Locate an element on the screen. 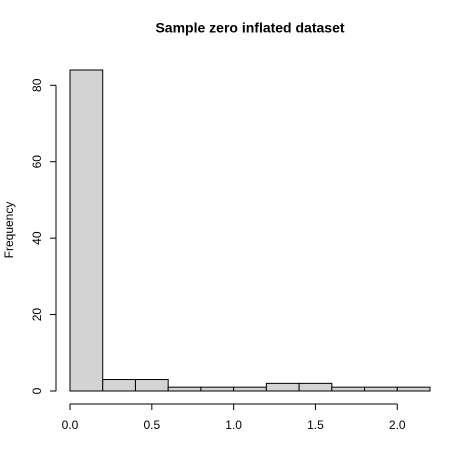  y-axis-label: Frequency is located at coordinates (9, 230).